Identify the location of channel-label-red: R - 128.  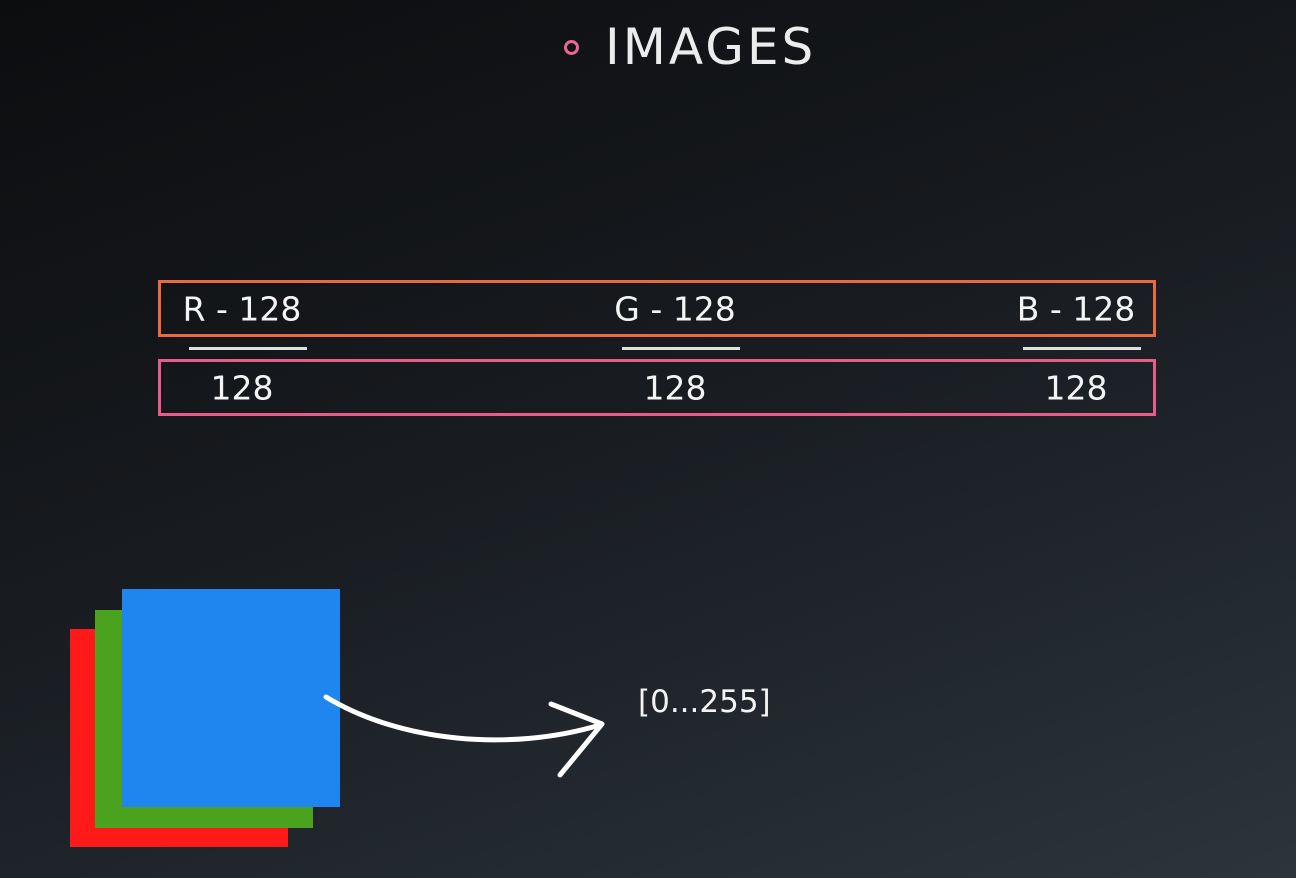
(242, 308).